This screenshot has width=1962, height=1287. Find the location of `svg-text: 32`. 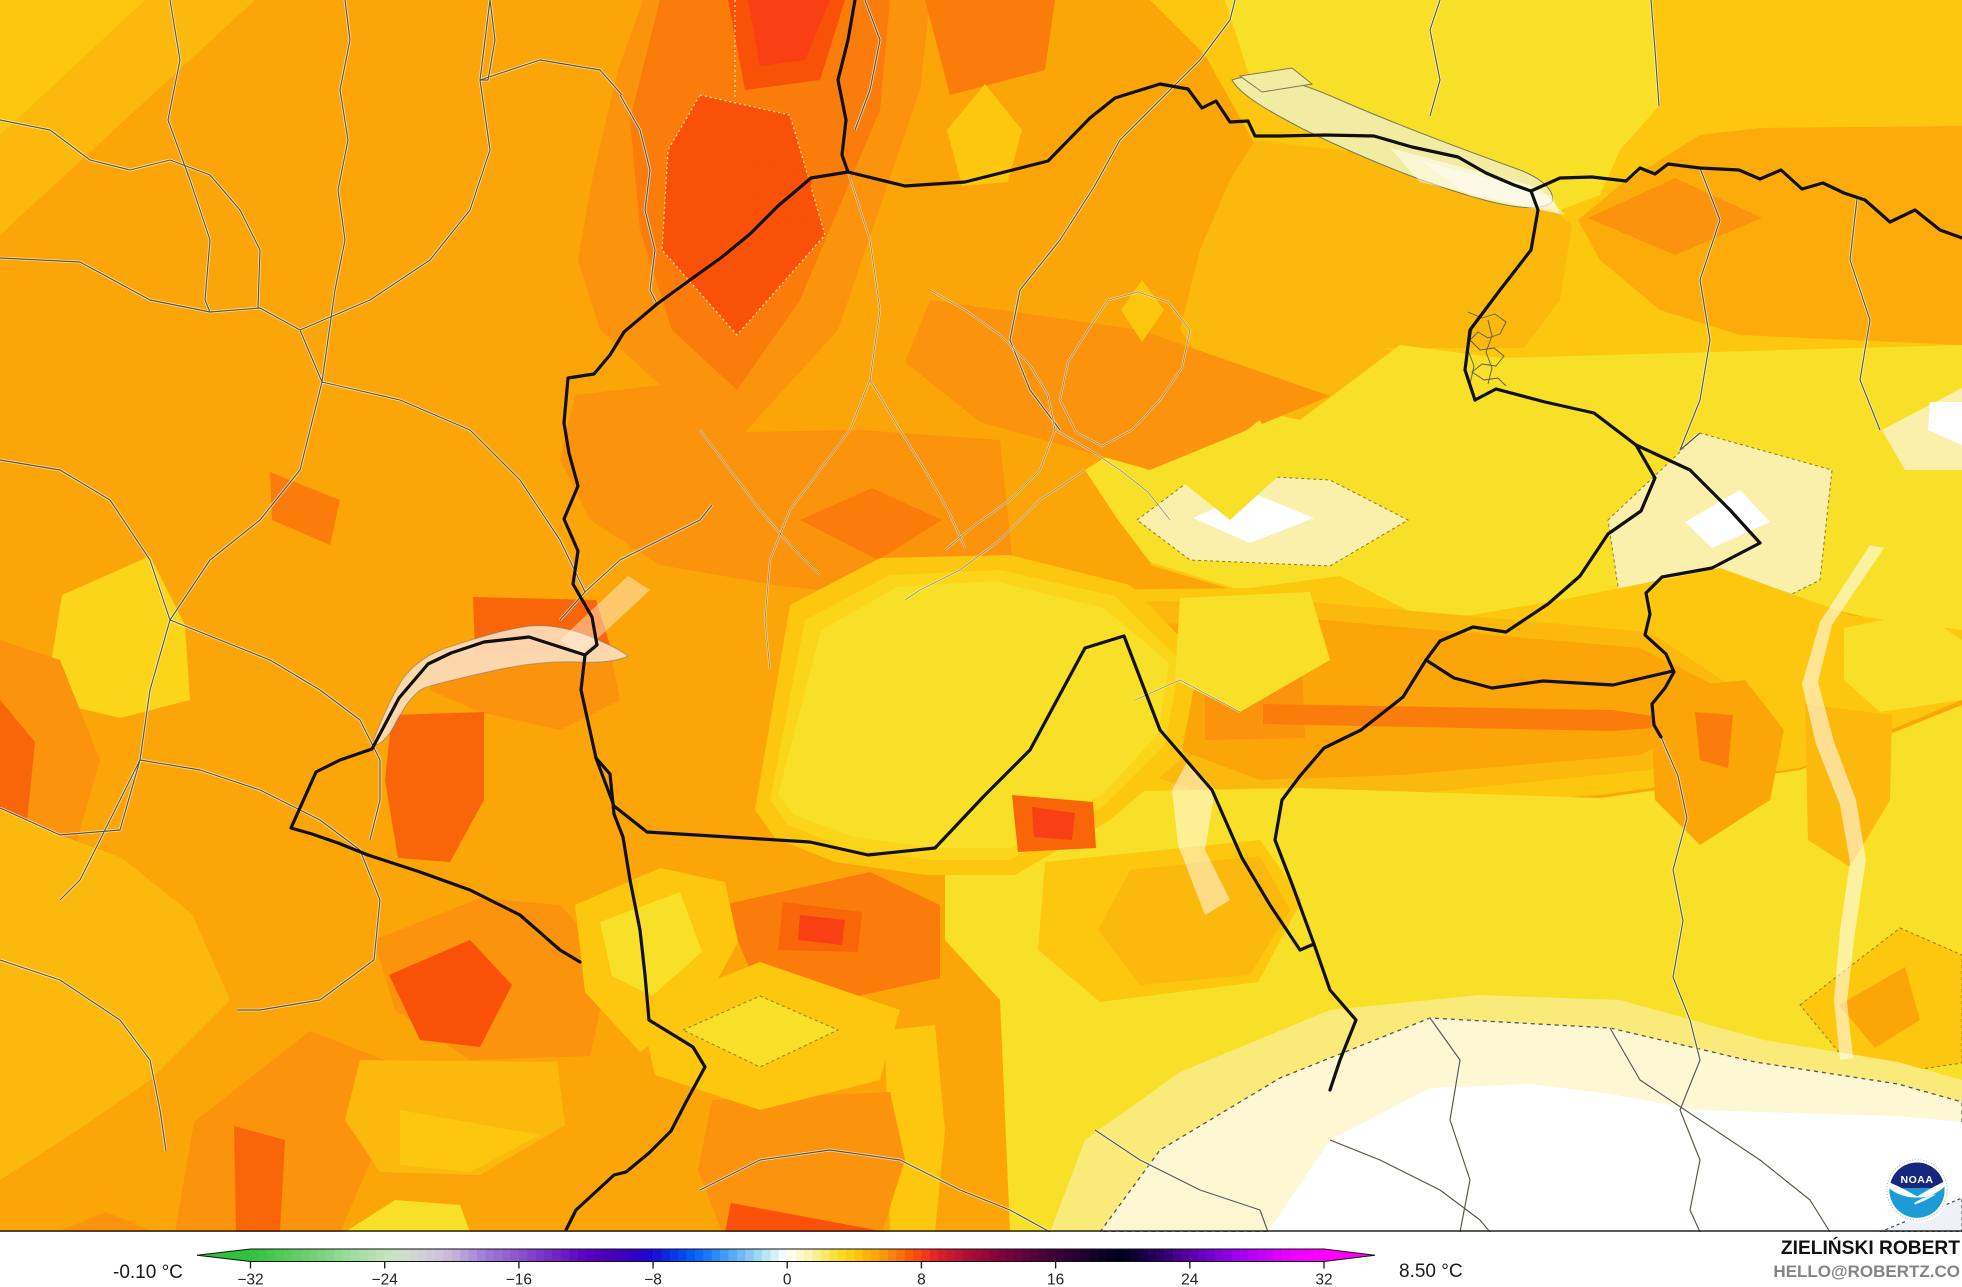

svg-text: 32 is located at coordinates (1323, 1279).